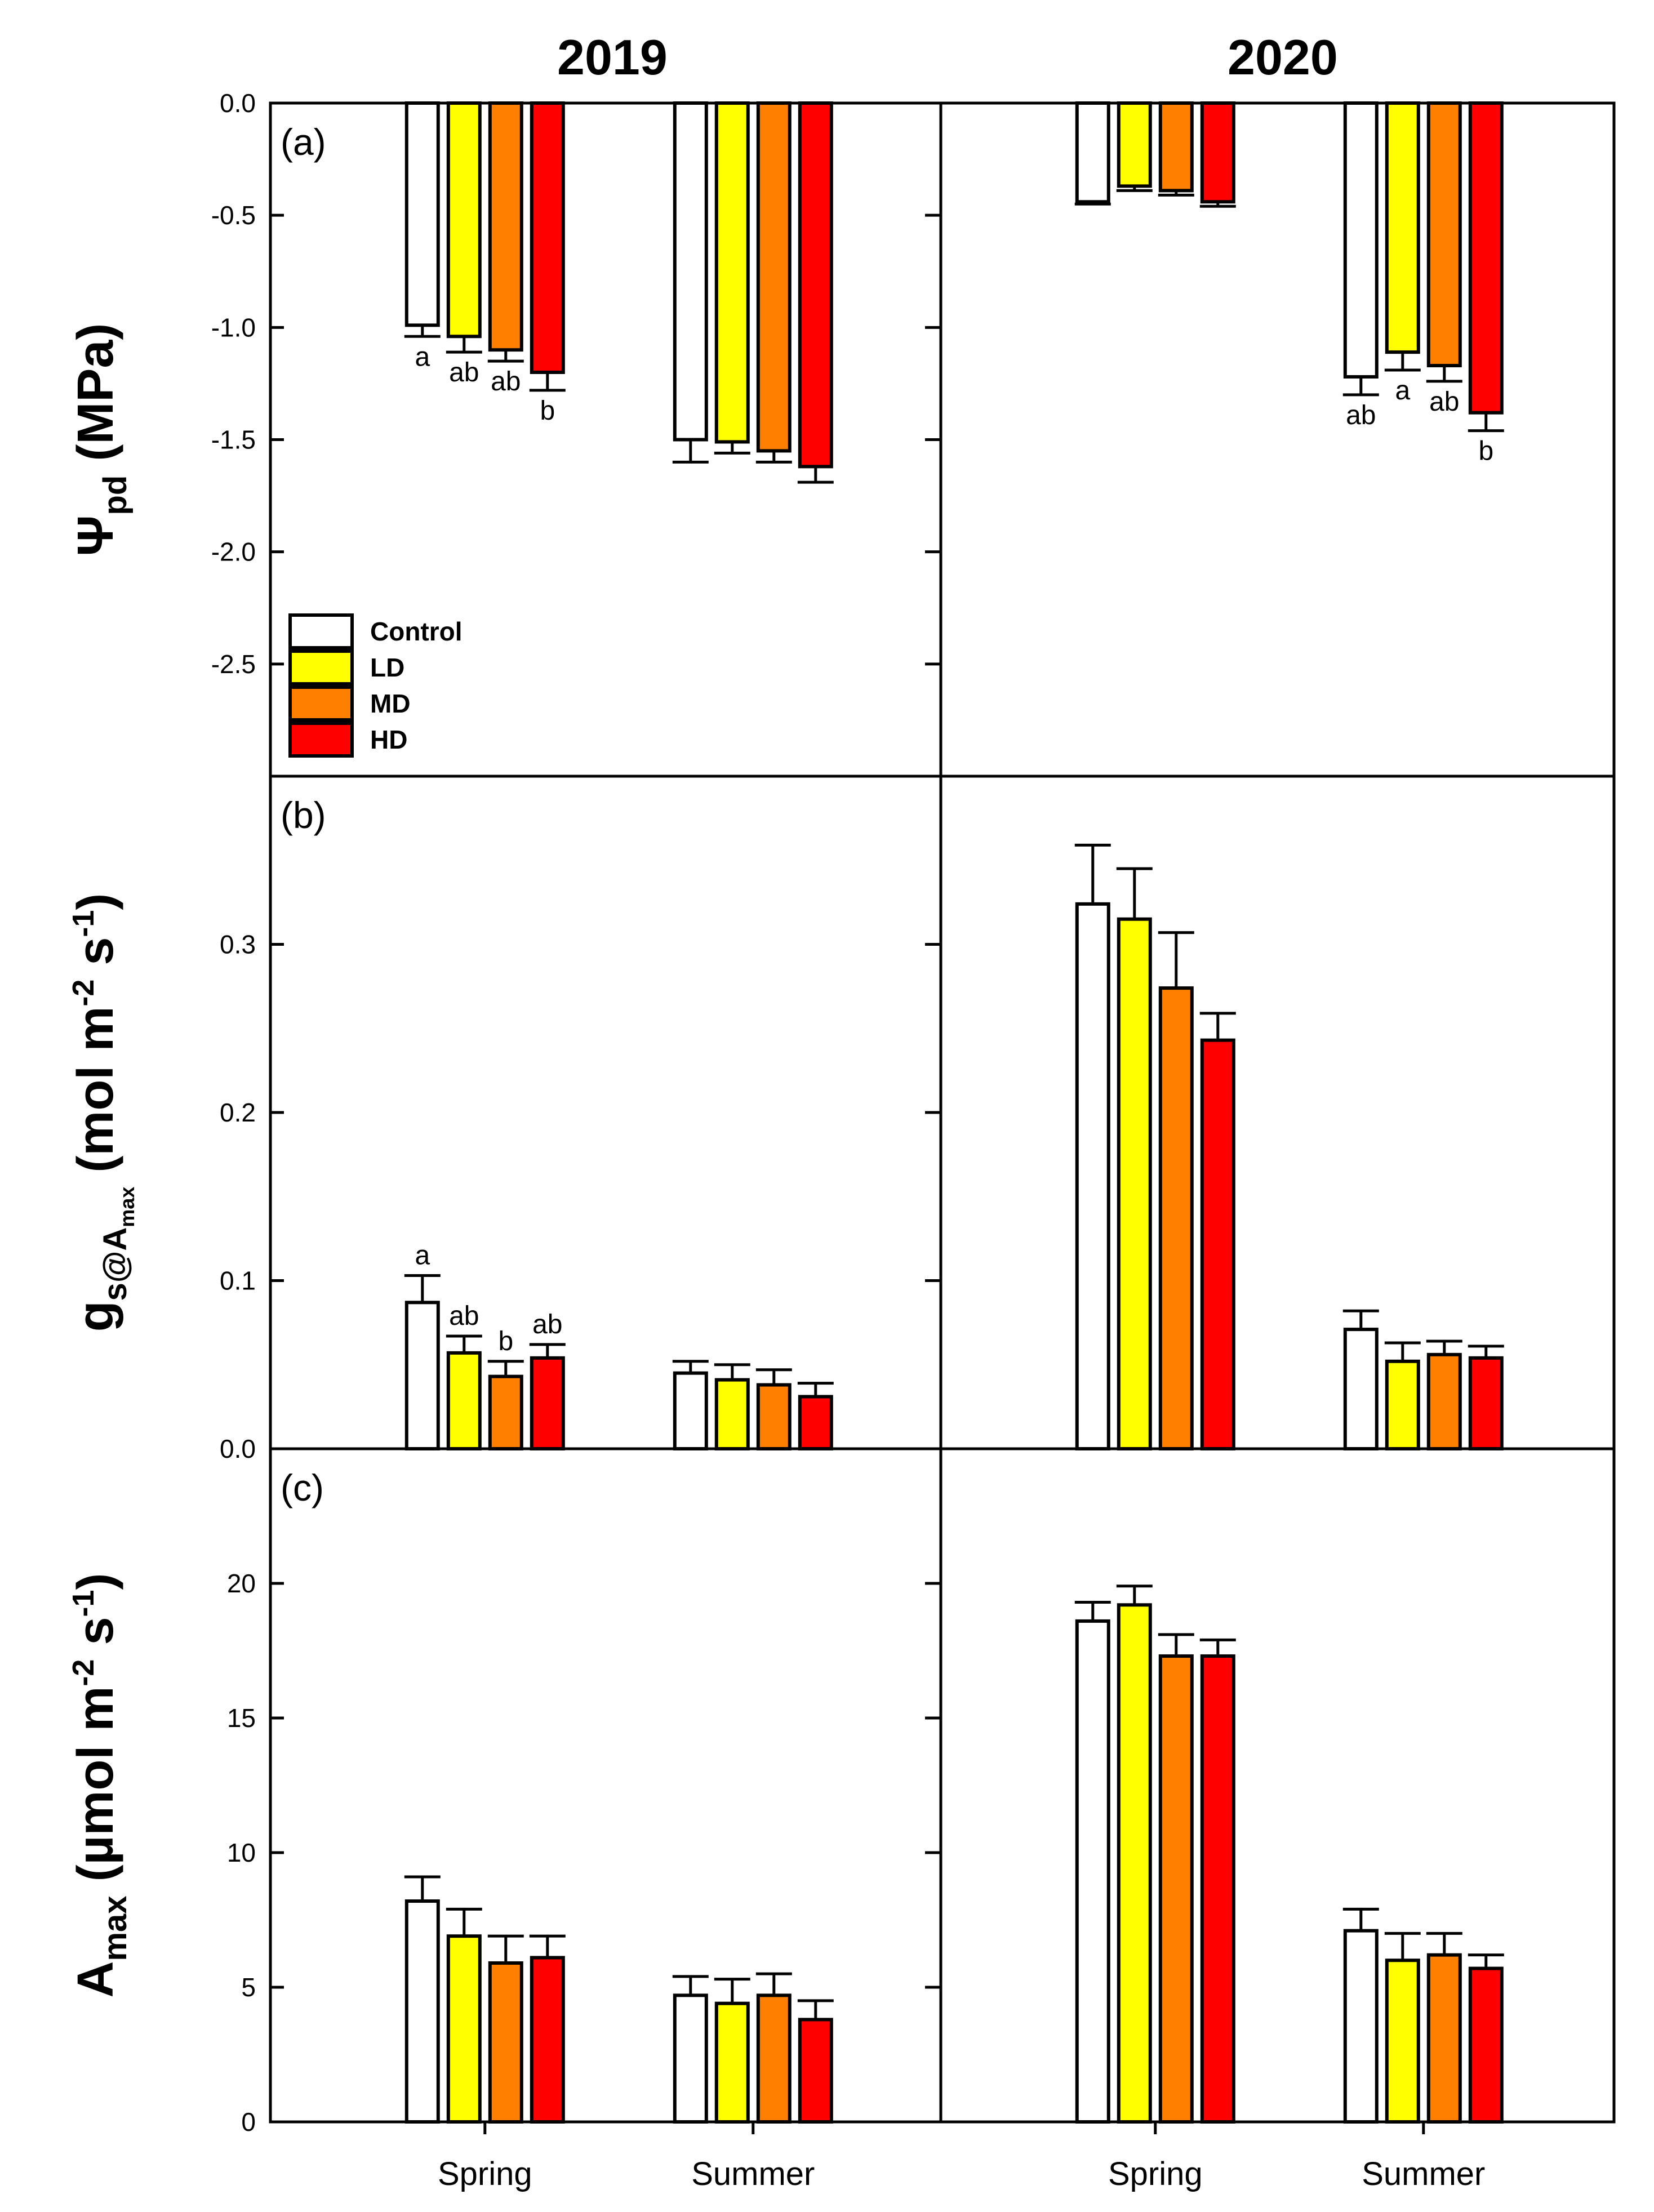  Describe the element at coordinates (416, 631) in the screenshot. I see `legend-label-control: Control` at that location.